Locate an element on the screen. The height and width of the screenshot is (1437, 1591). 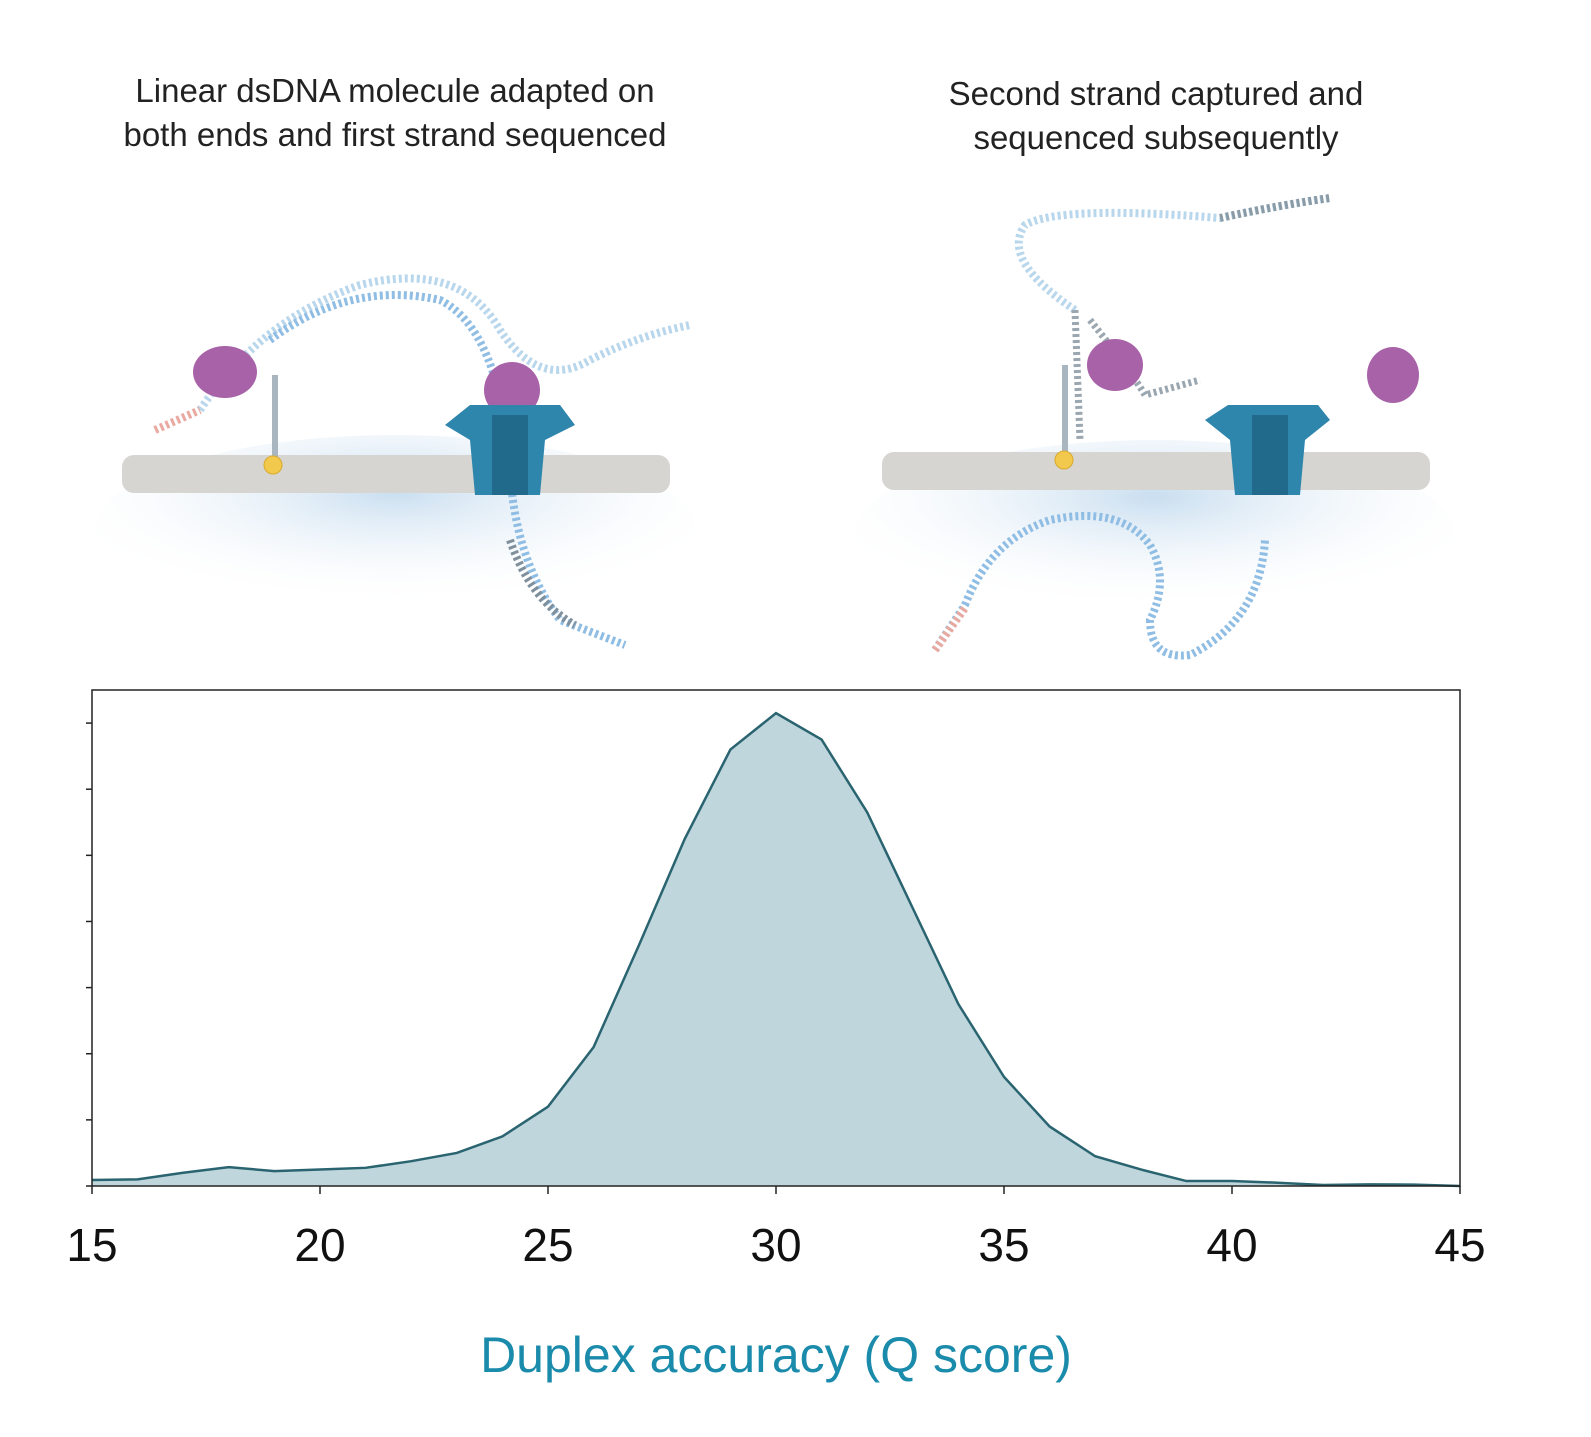
x-tick-label: 25 is located at coordinates (547, 1245).